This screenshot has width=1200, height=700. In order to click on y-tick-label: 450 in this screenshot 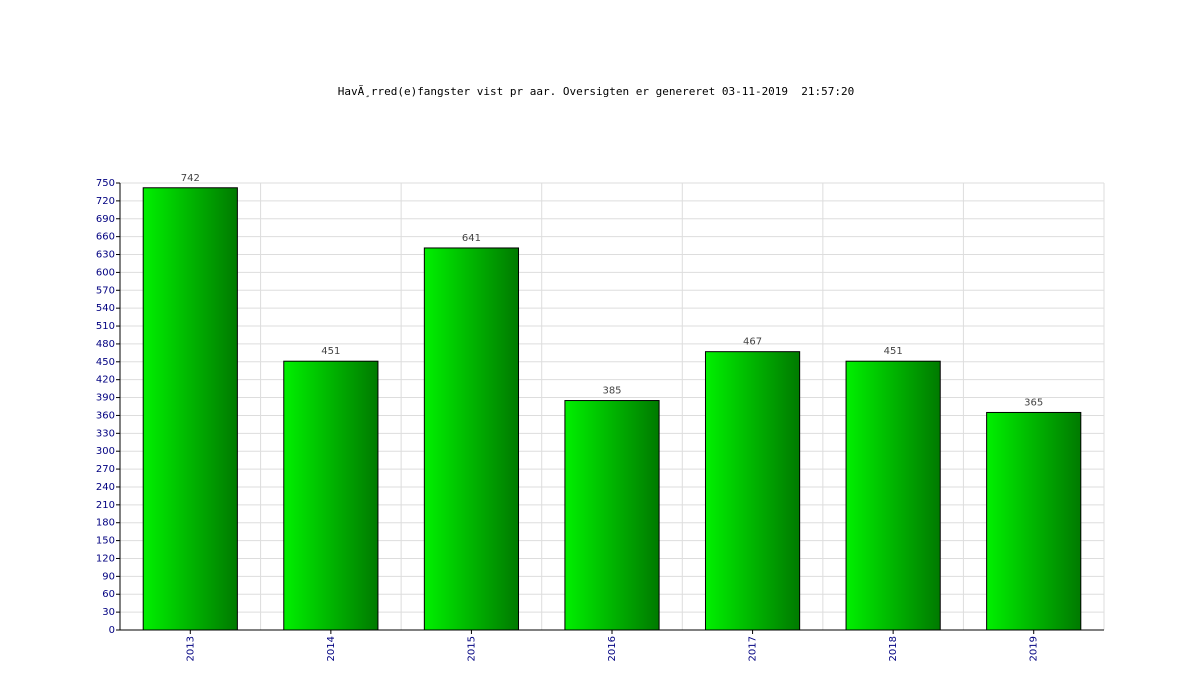, I will do `click(105, 362)`.